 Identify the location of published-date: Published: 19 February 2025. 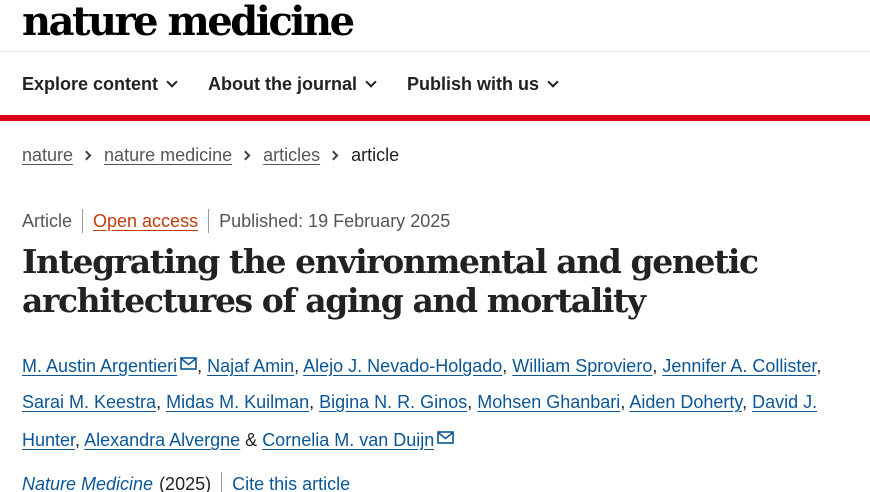
(335, 220).